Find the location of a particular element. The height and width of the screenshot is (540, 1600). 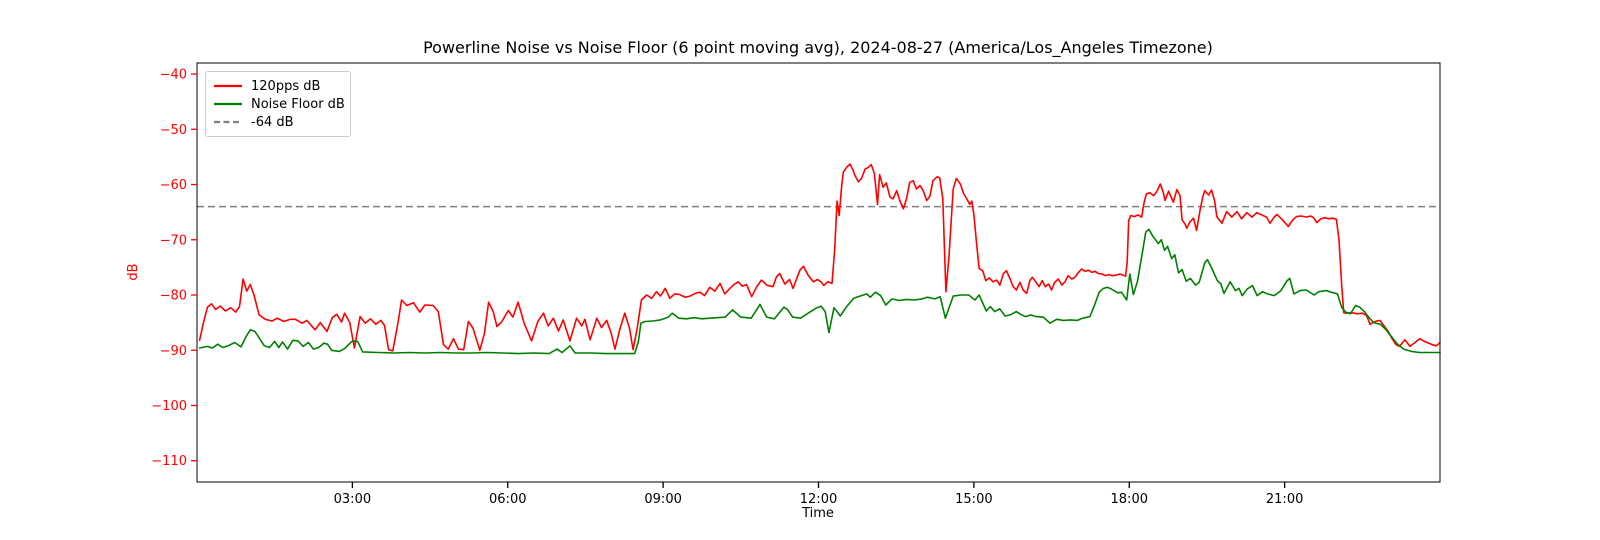

y-tick-label: −80 is located at coordinates (173, 296).